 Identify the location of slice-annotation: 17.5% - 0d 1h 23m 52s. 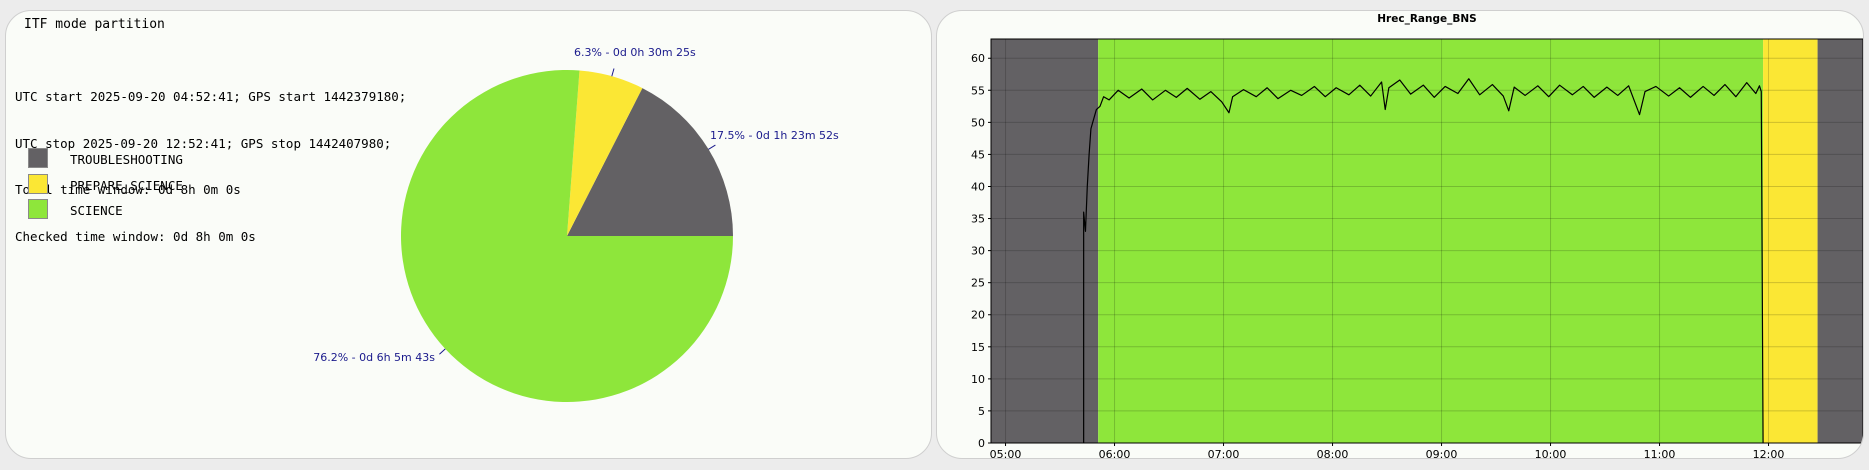
(774, 135).